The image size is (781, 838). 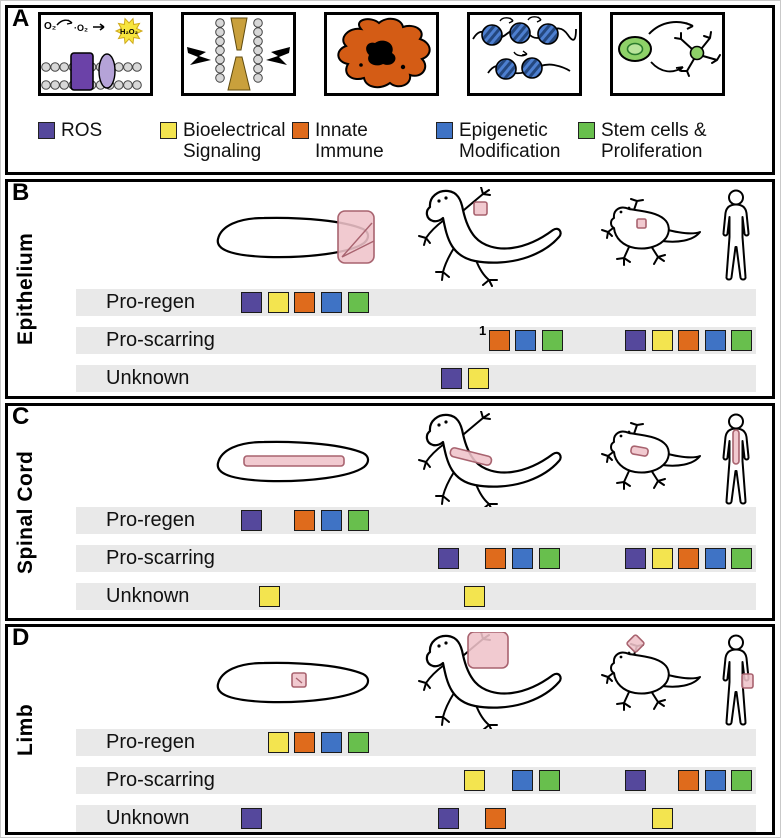 I want to click on panel-d-title: Limb, so click(x=25, y=729).